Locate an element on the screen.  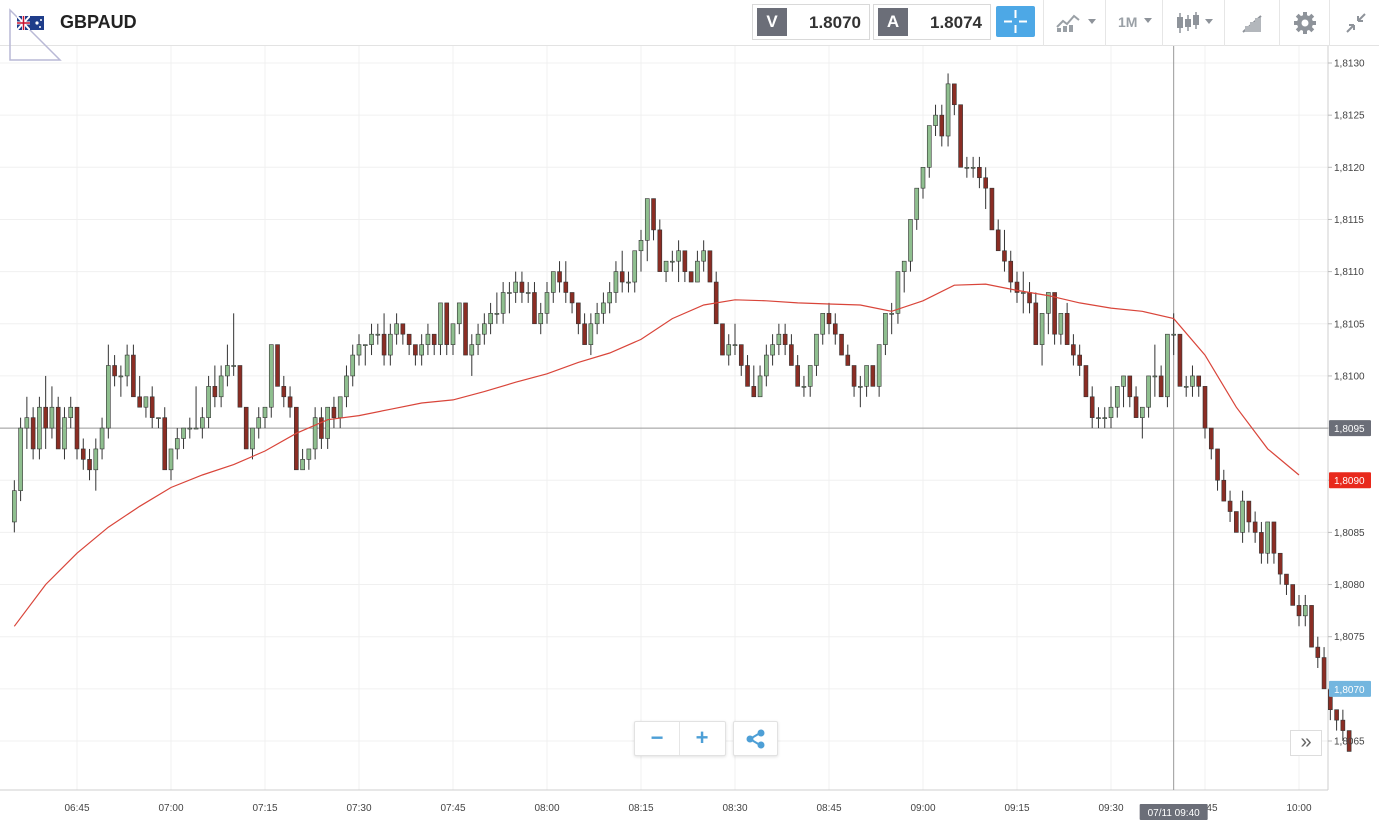
ask-price-label-bg is located at coordinates (1350, 688).